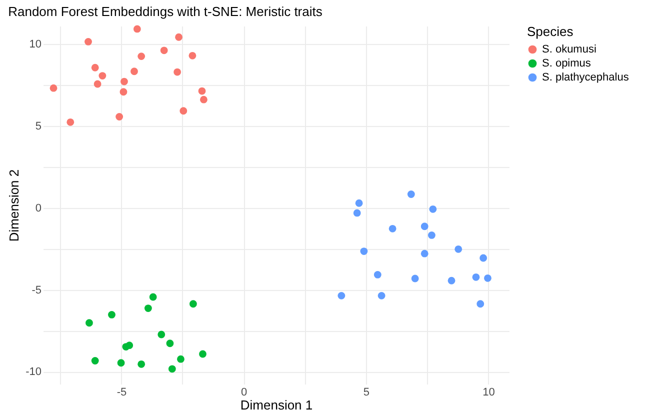 The image size is (649, 416). I want to click on legend-label: S. okumusi, so click(569, 50).